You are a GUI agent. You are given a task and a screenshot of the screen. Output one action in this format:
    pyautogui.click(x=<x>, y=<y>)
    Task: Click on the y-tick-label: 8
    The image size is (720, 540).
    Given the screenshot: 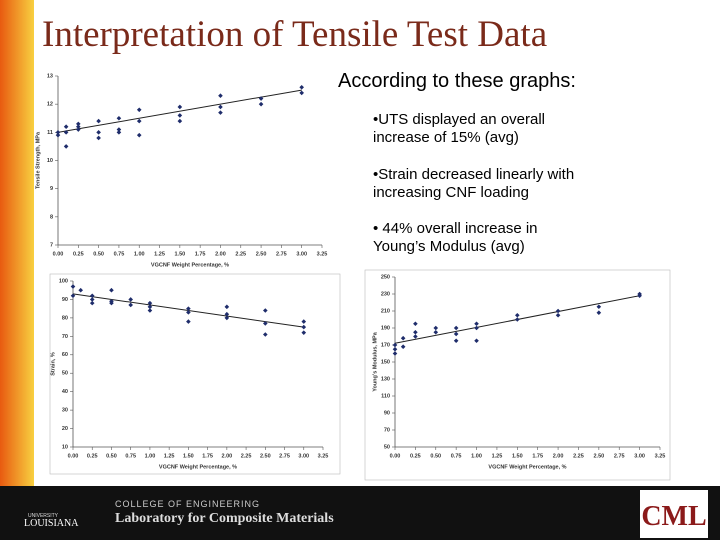 What is the action you would take?
    pyautogui.click(x=51, y=217)
    